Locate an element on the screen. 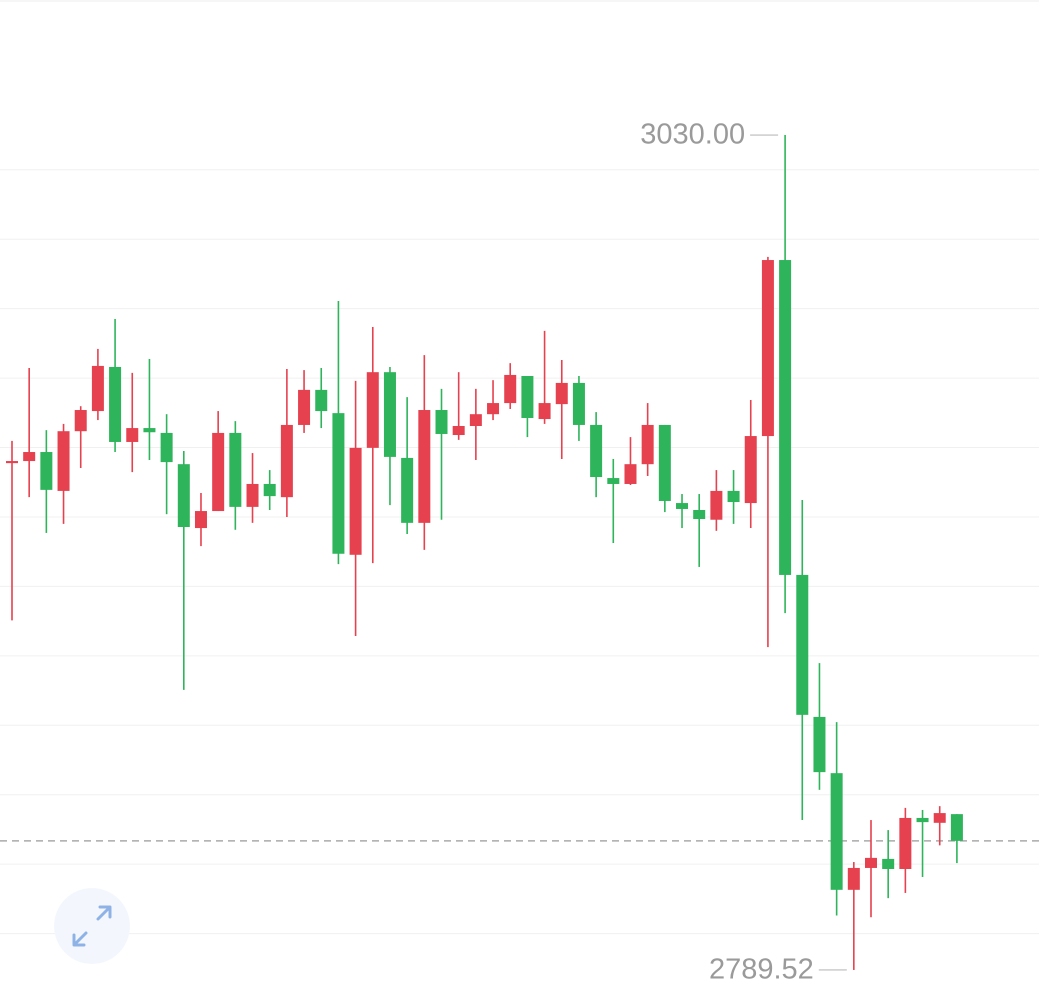 Image resolution: width=1039 pixels, height=1003 pixels. expand-icon is located at coordinates (92, 926).